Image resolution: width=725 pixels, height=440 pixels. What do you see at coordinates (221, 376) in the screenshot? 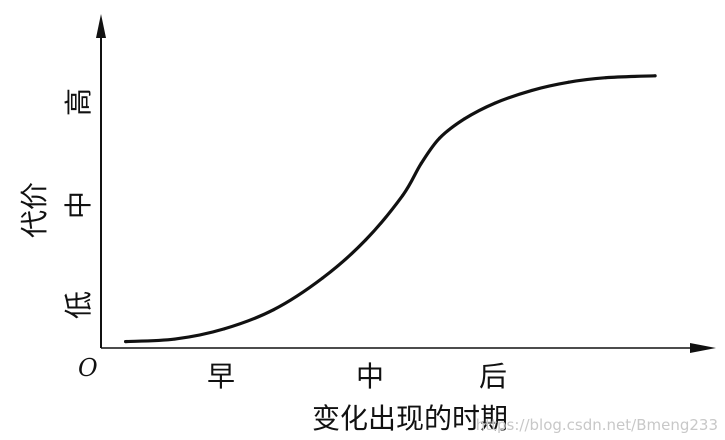
I see `x-tick-label: 早` at bounding box center [221, 376].